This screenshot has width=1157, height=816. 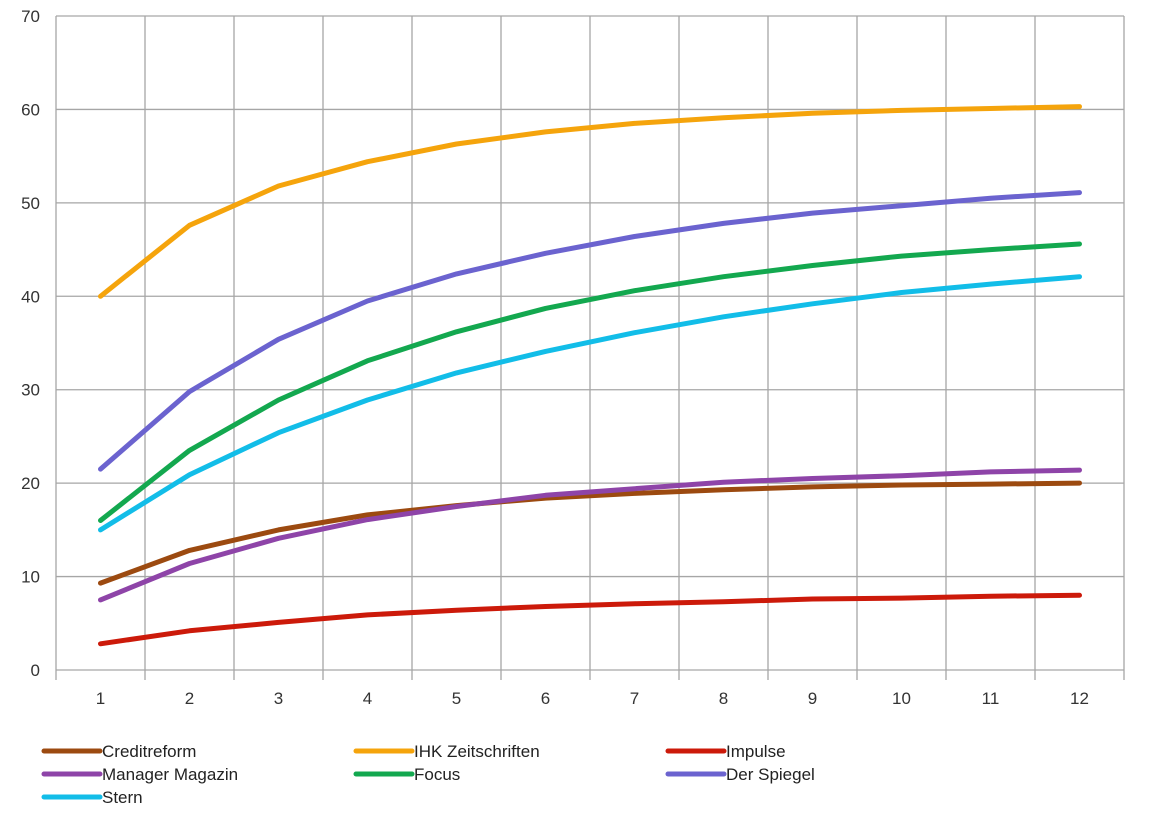 I want to click on x-tick-label: 10, so click(x=901, y=698).